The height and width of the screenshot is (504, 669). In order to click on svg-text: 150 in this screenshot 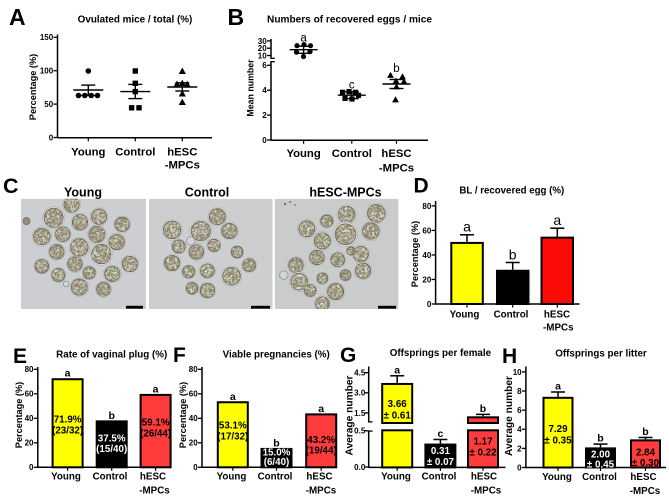, I will do `click(47, 37)`.